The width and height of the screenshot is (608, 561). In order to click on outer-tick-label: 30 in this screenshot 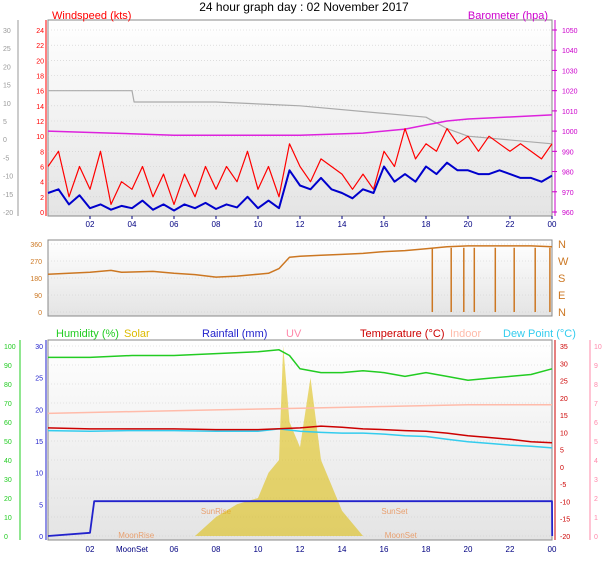, I will do `click(7, 31)`.